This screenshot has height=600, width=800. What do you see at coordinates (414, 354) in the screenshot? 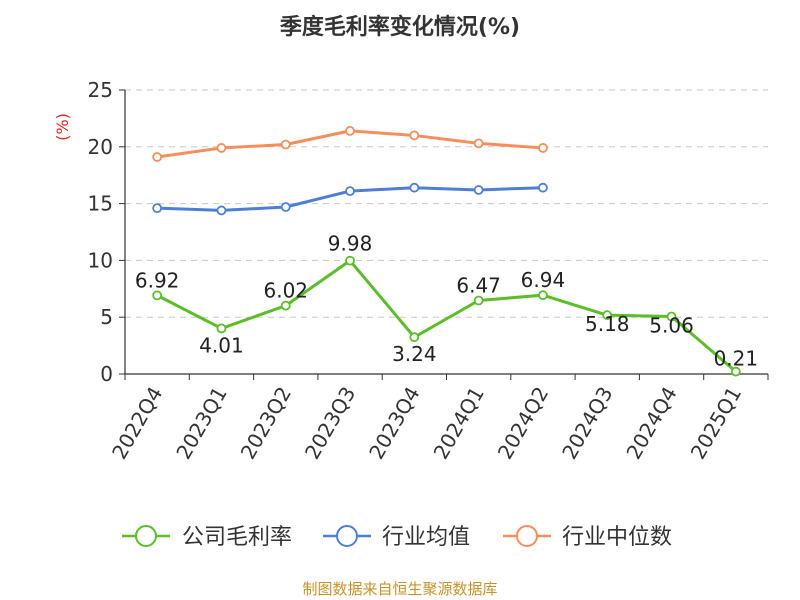
I see `data-label: 3.24` at bounding box center [414, 354].